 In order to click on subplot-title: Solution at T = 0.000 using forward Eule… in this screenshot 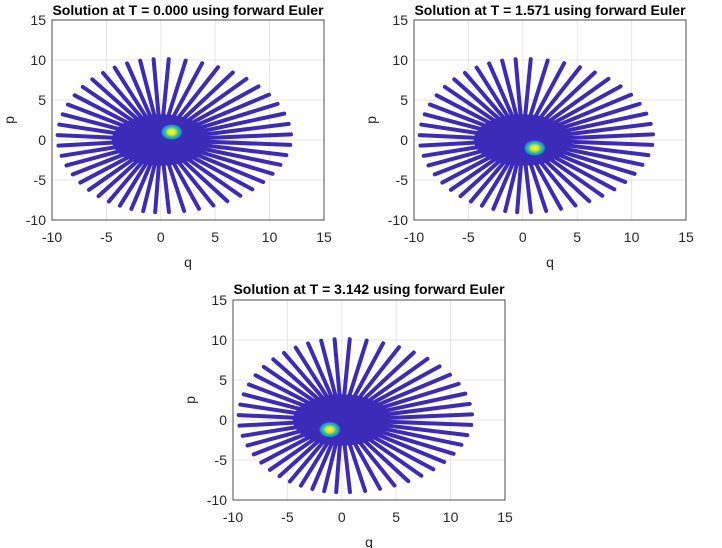, I will do `click(188, 10)`.